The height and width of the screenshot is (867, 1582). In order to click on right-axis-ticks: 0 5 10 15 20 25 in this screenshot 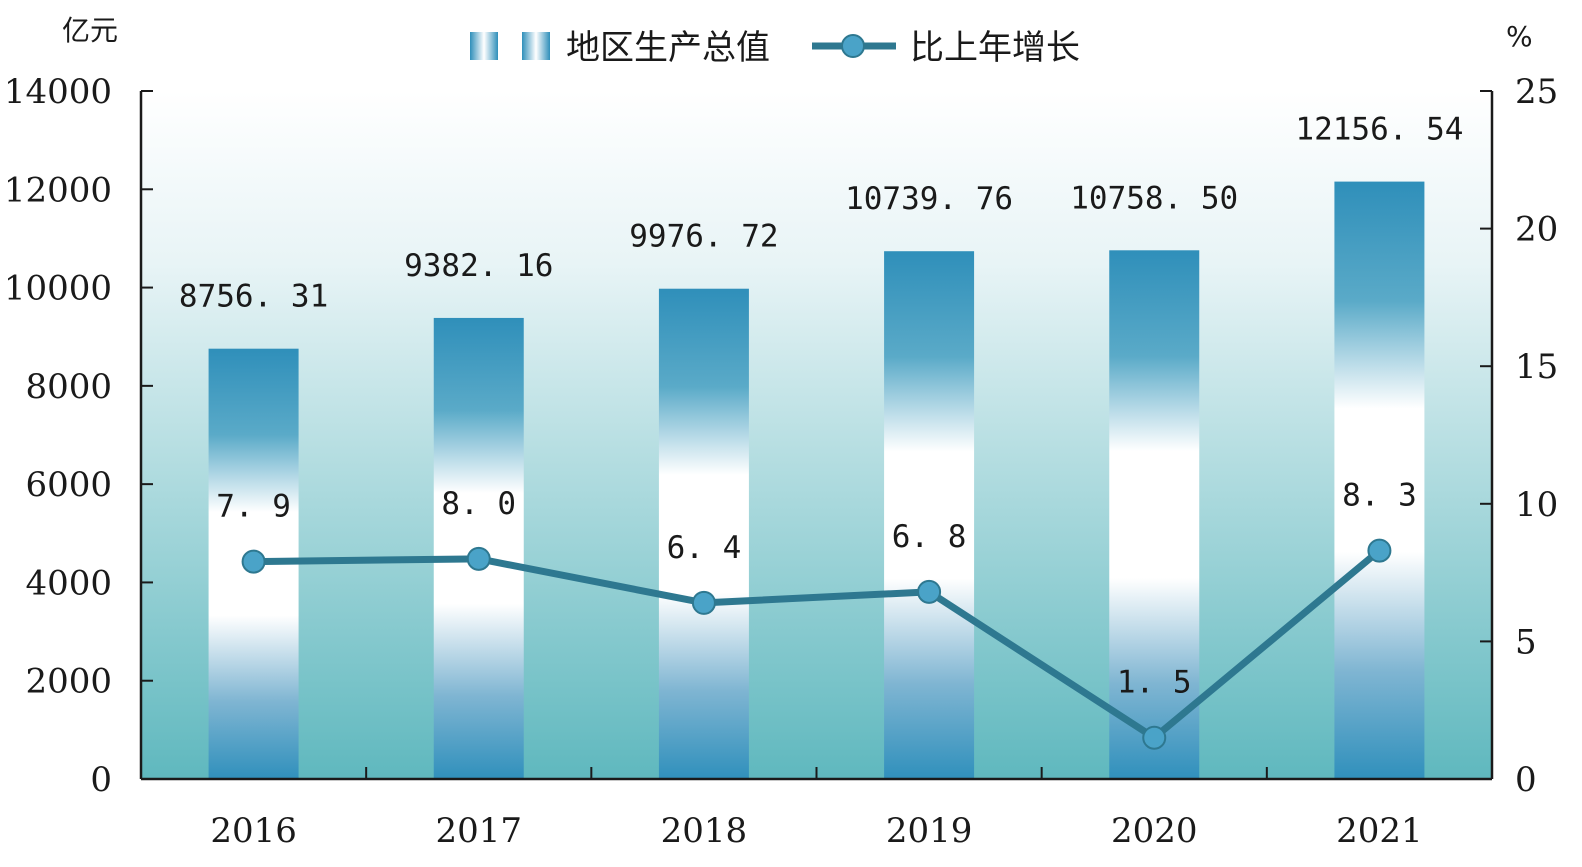, I will do `click(1519, 436)`.